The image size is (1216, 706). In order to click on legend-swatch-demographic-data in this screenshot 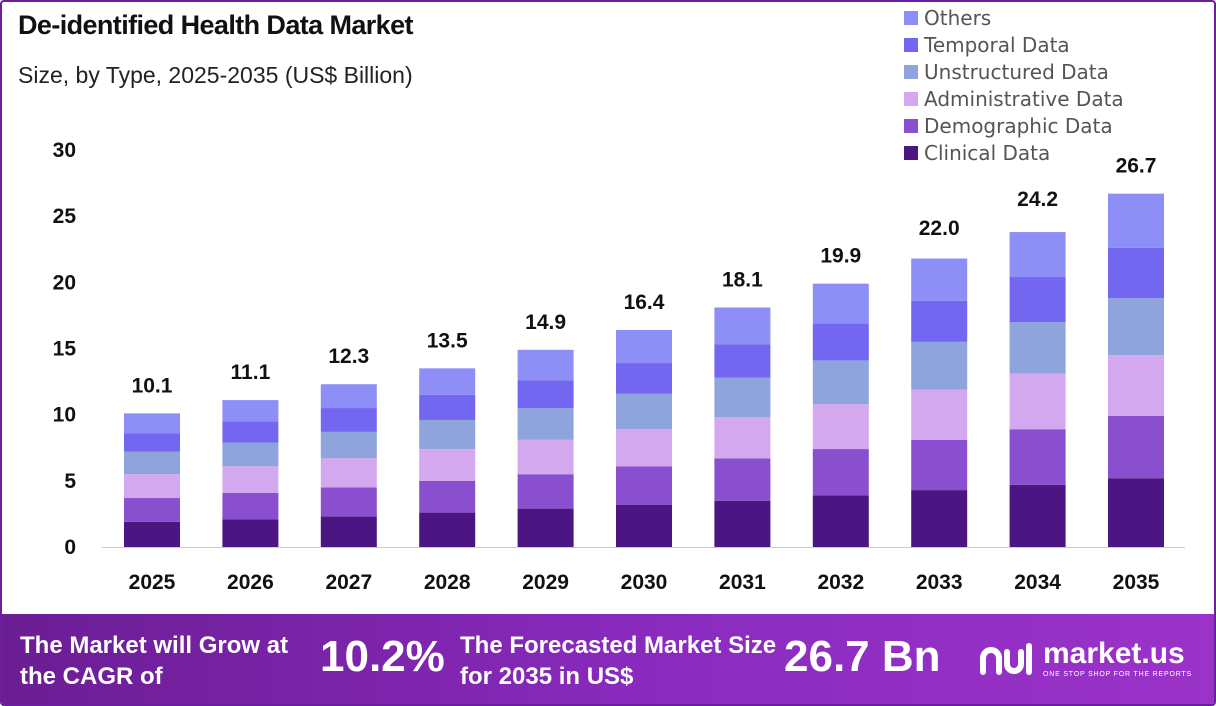, I will do `click(911, 125)`.